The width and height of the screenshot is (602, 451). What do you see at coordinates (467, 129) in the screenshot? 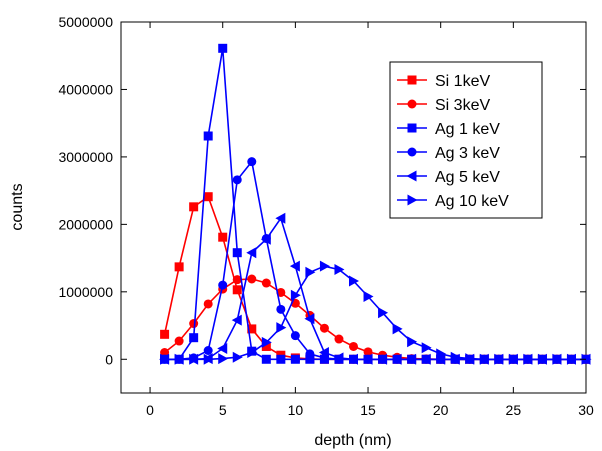
I see `legend-label: Ag 1 keV` at bounding box center [467, 129].